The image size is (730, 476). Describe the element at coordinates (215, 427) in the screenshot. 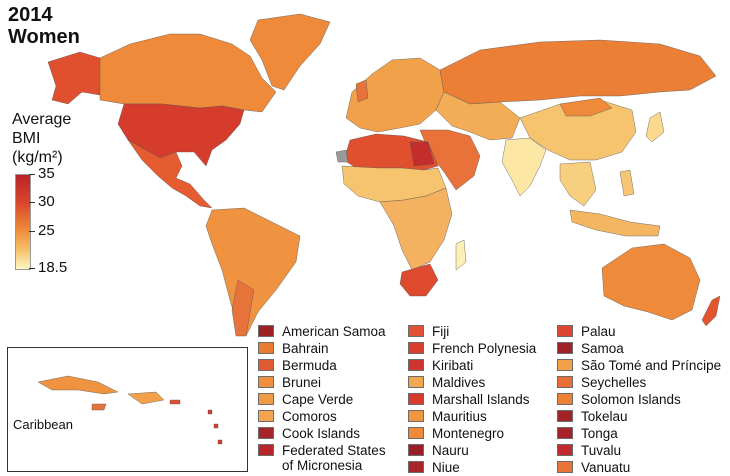

I see `region-lesser-antilles` at that location.